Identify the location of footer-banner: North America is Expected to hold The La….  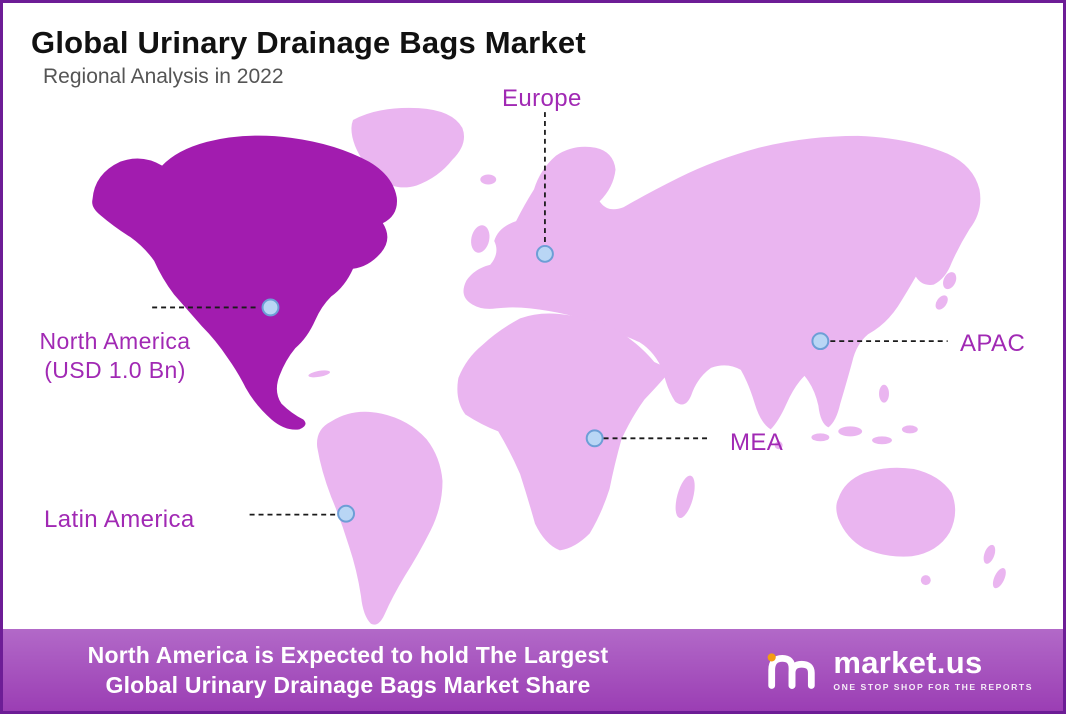
(533, 670).